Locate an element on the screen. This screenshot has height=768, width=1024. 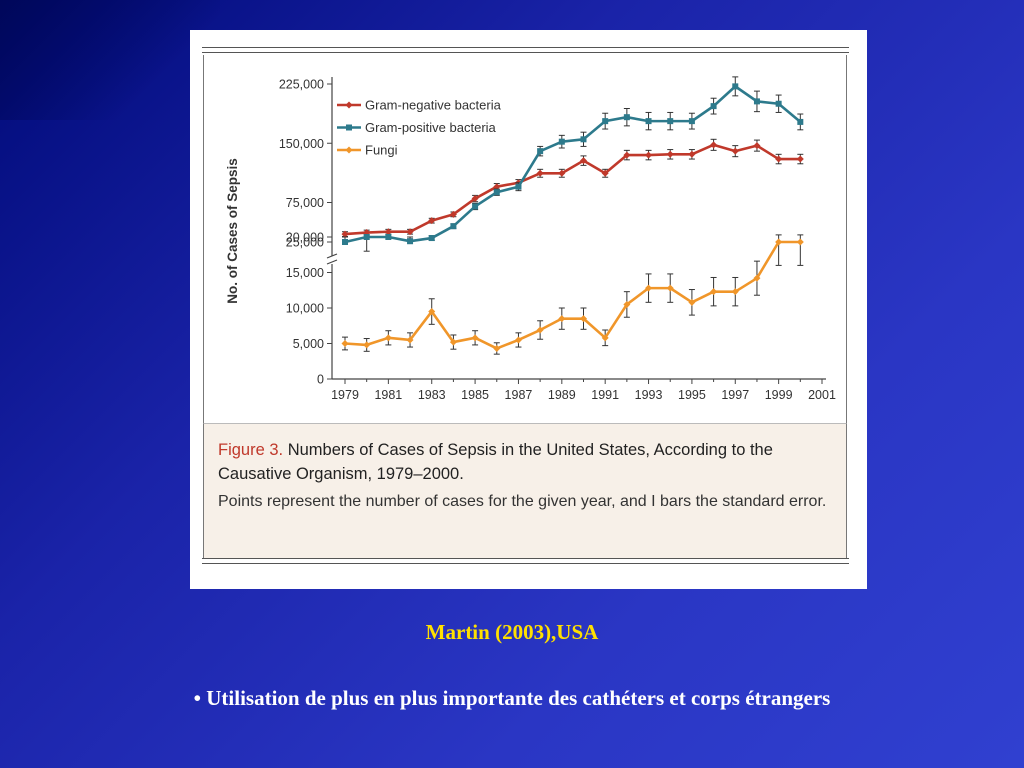
x-tick-label: 1979 is located at coordinates (345, 395).